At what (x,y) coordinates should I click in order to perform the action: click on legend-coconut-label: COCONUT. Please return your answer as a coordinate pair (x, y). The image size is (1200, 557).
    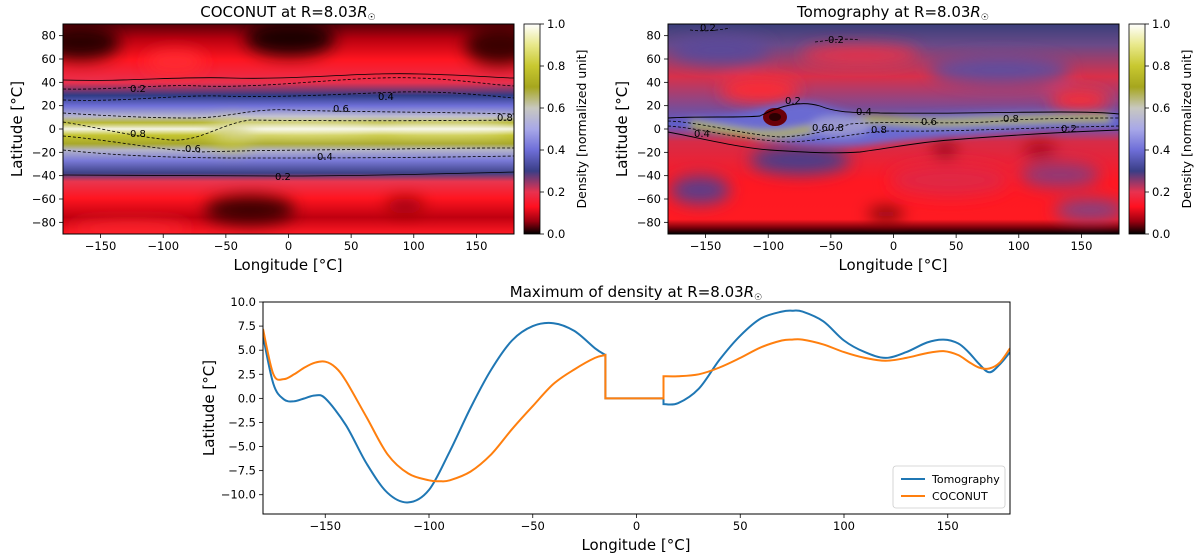
    Looking at the image, I should click on (960, 496).